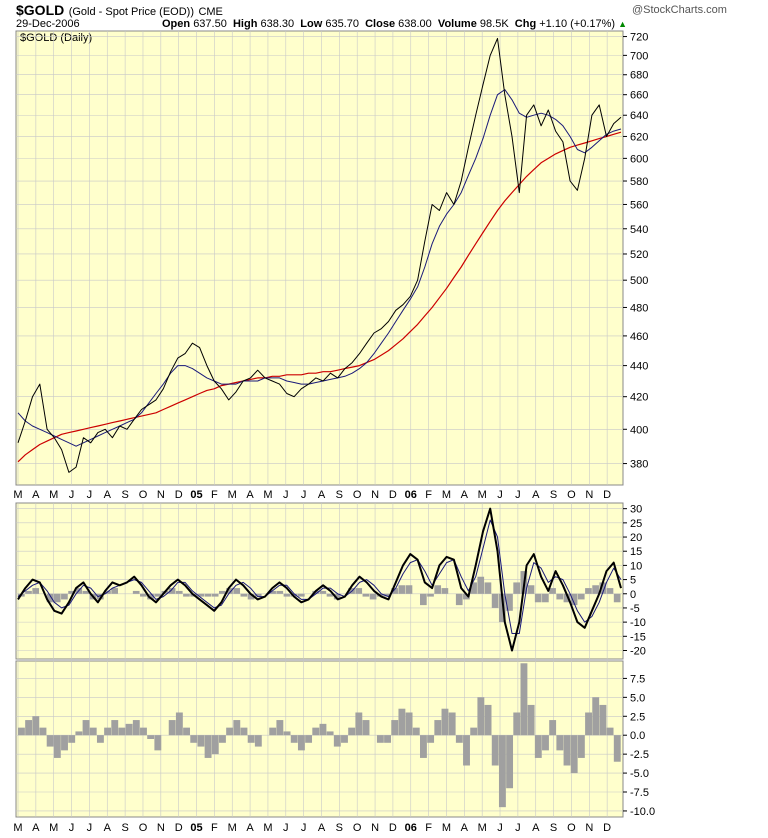 The height and width of the screenshot is (838, 768). Describe the element at coordinates (339, 828) in the screenshot. I see `oscillator-x-tick-label: S` at that location.